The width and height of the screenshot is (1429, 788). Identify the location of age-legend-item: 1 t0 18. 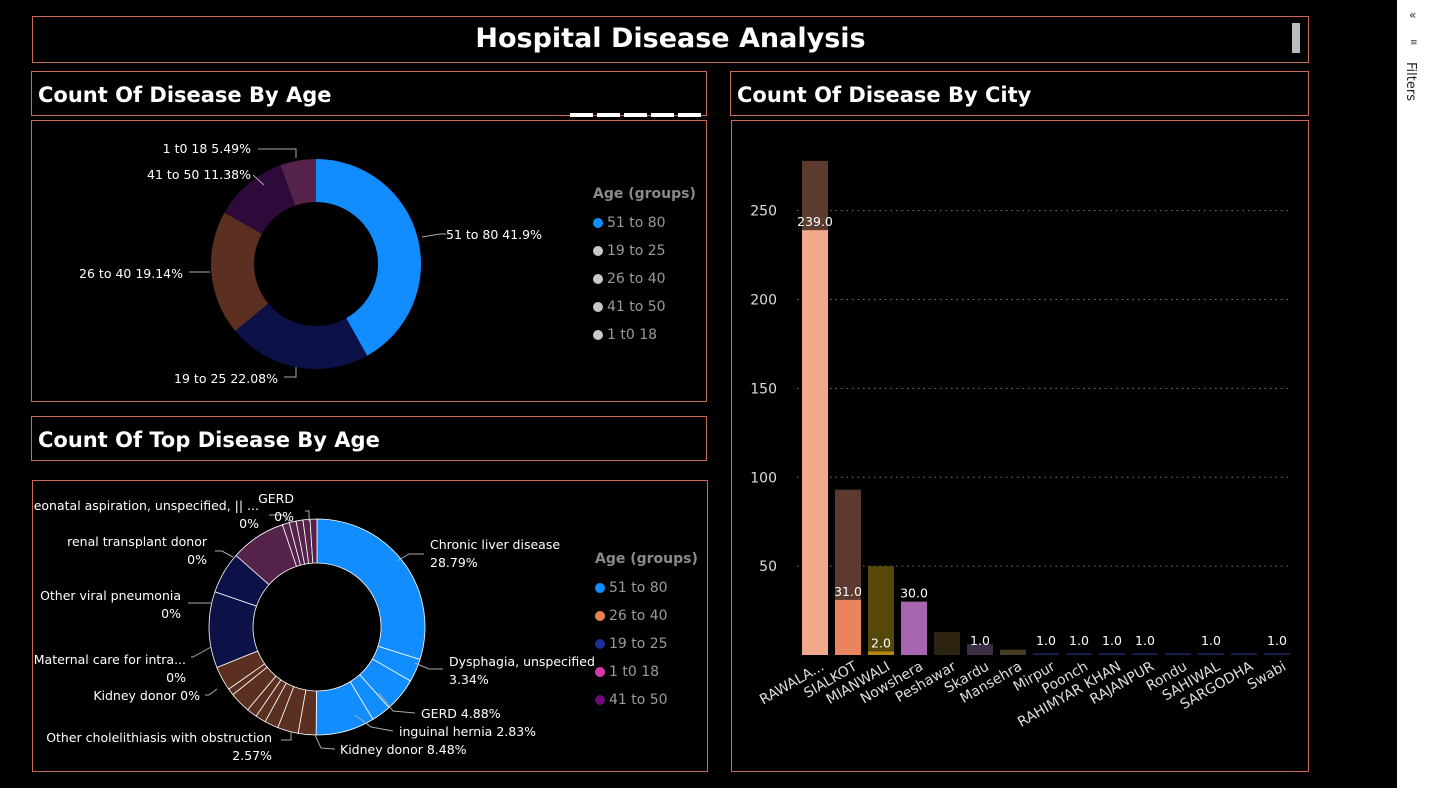
(644, 335).